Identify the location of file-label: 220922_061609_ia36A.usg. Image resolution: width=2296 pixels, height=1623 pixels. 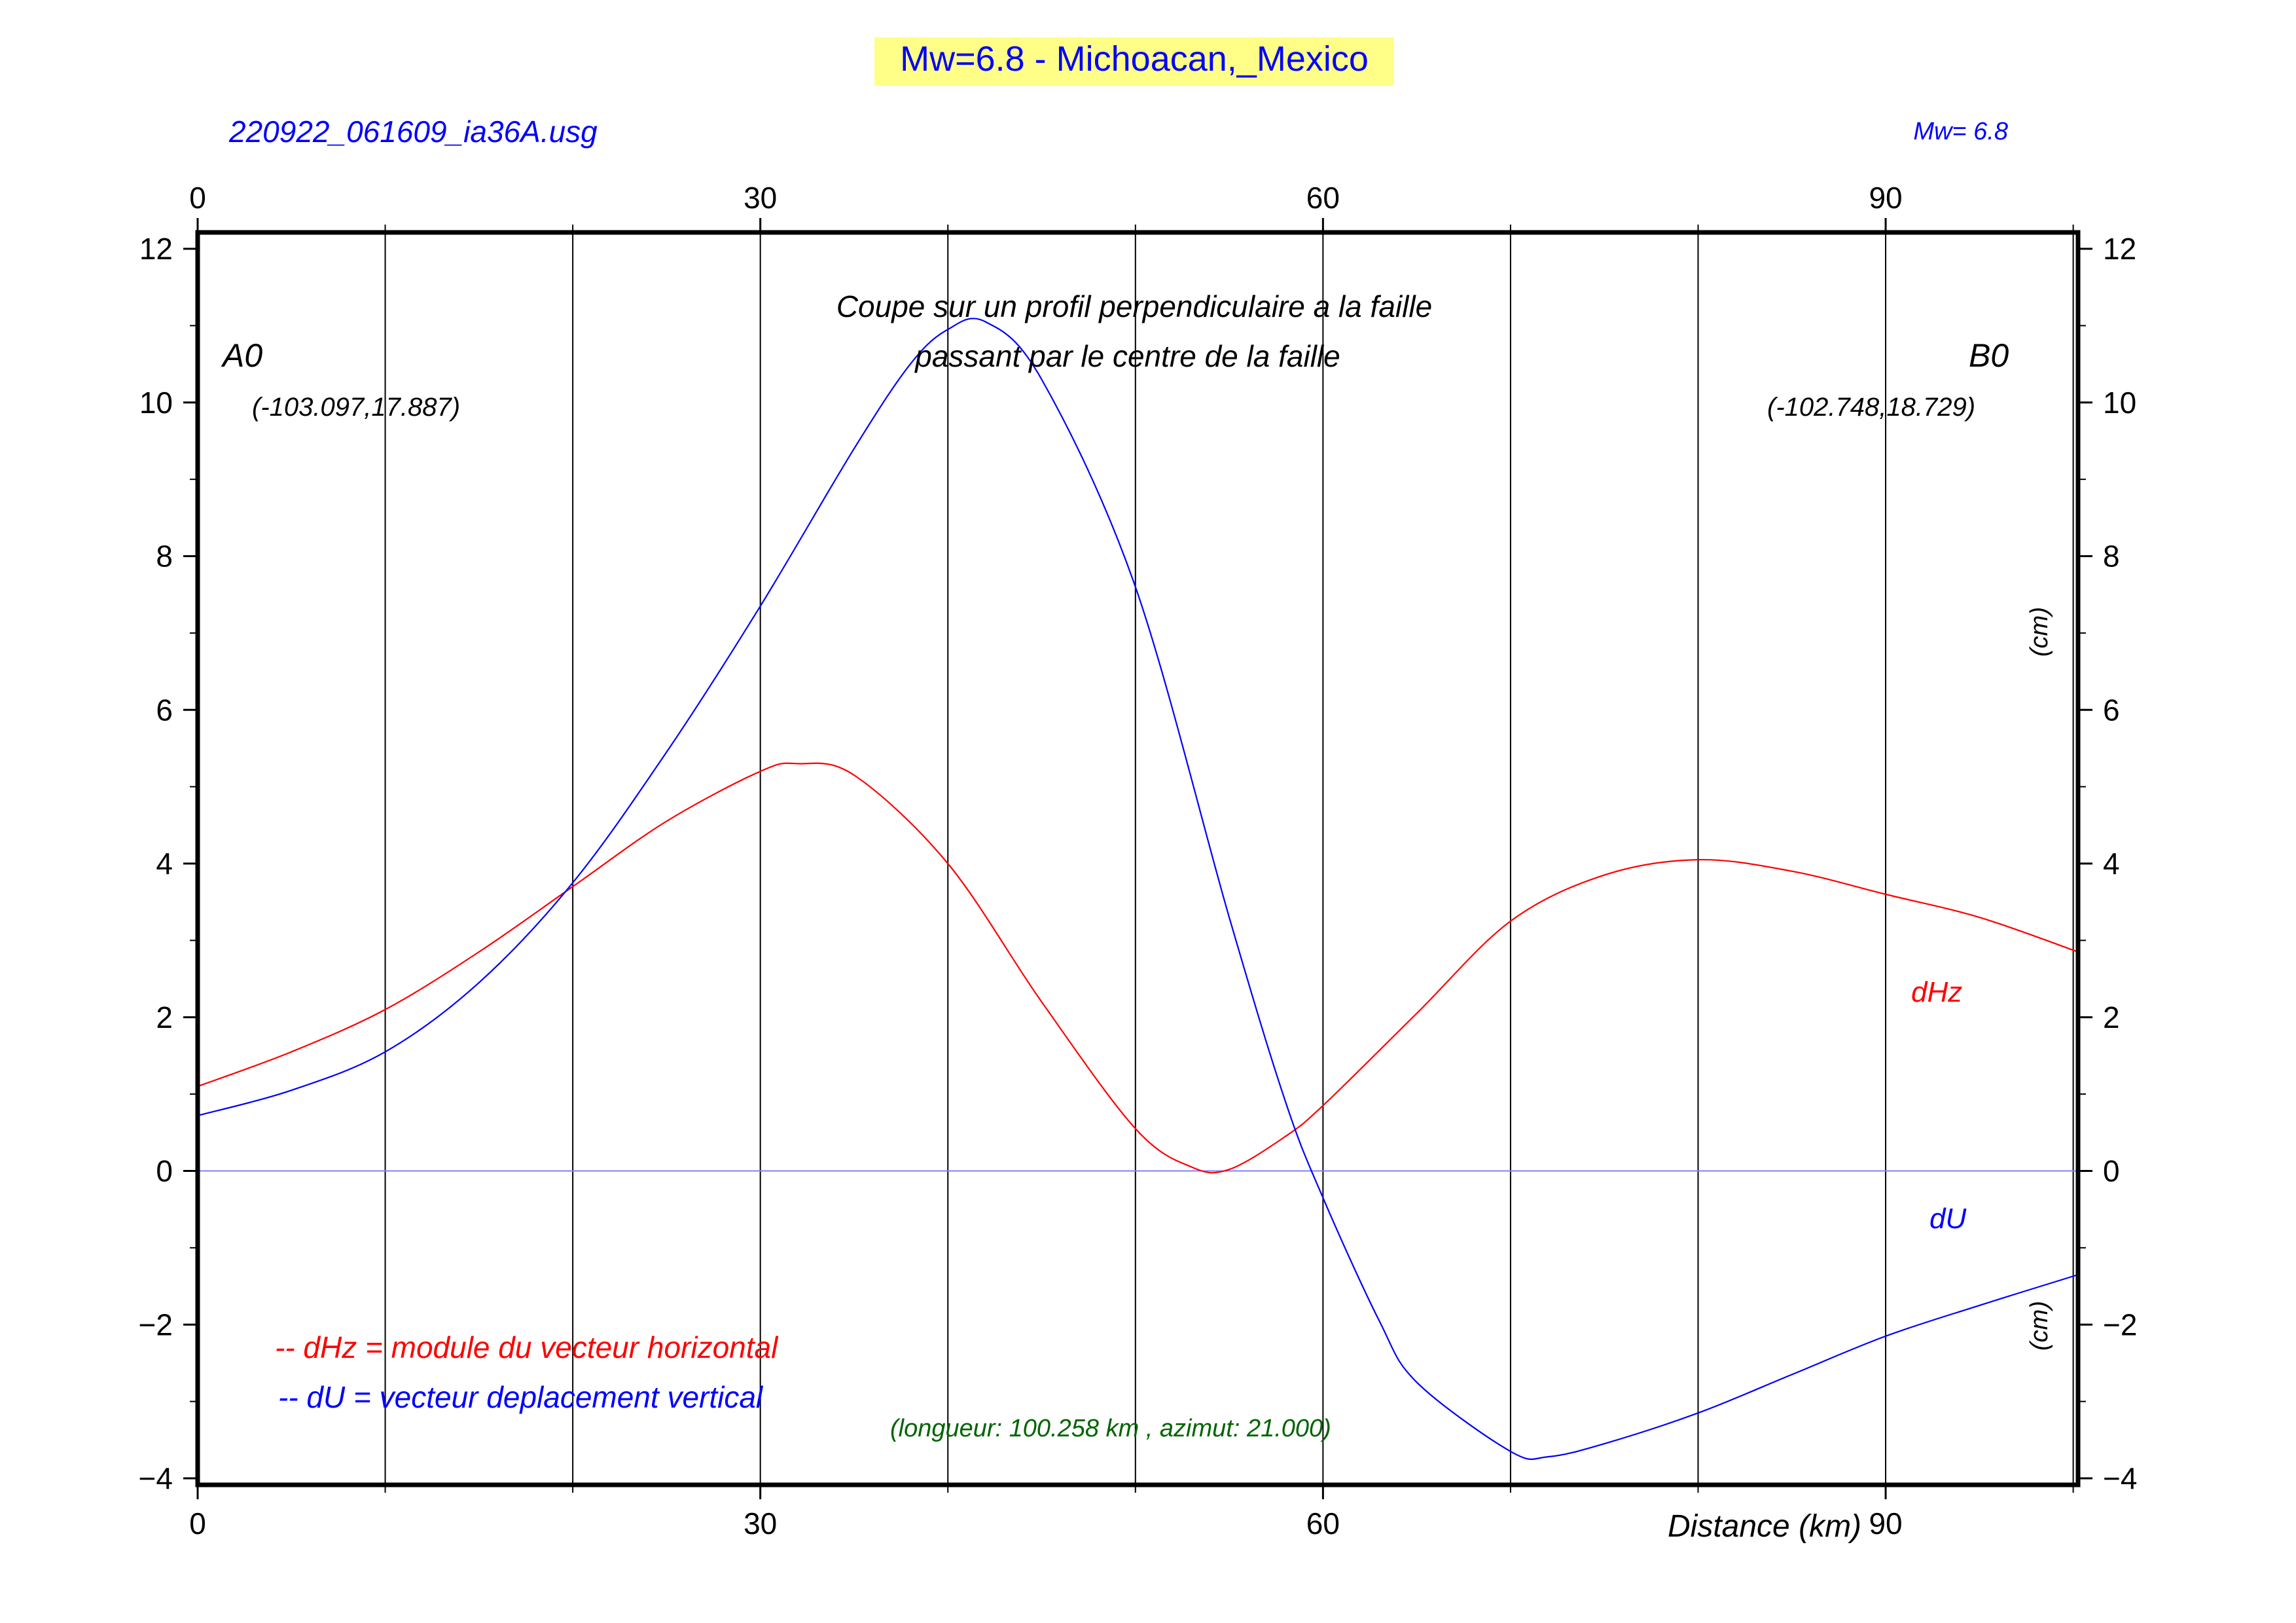
(413, 132).